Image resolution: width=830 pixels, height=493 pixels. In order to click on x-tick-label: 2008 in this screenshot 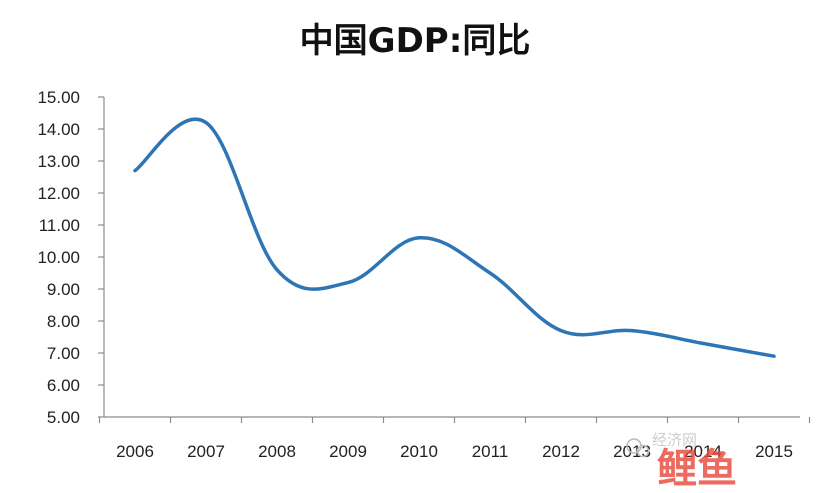, I will do `click(277, 451)`.